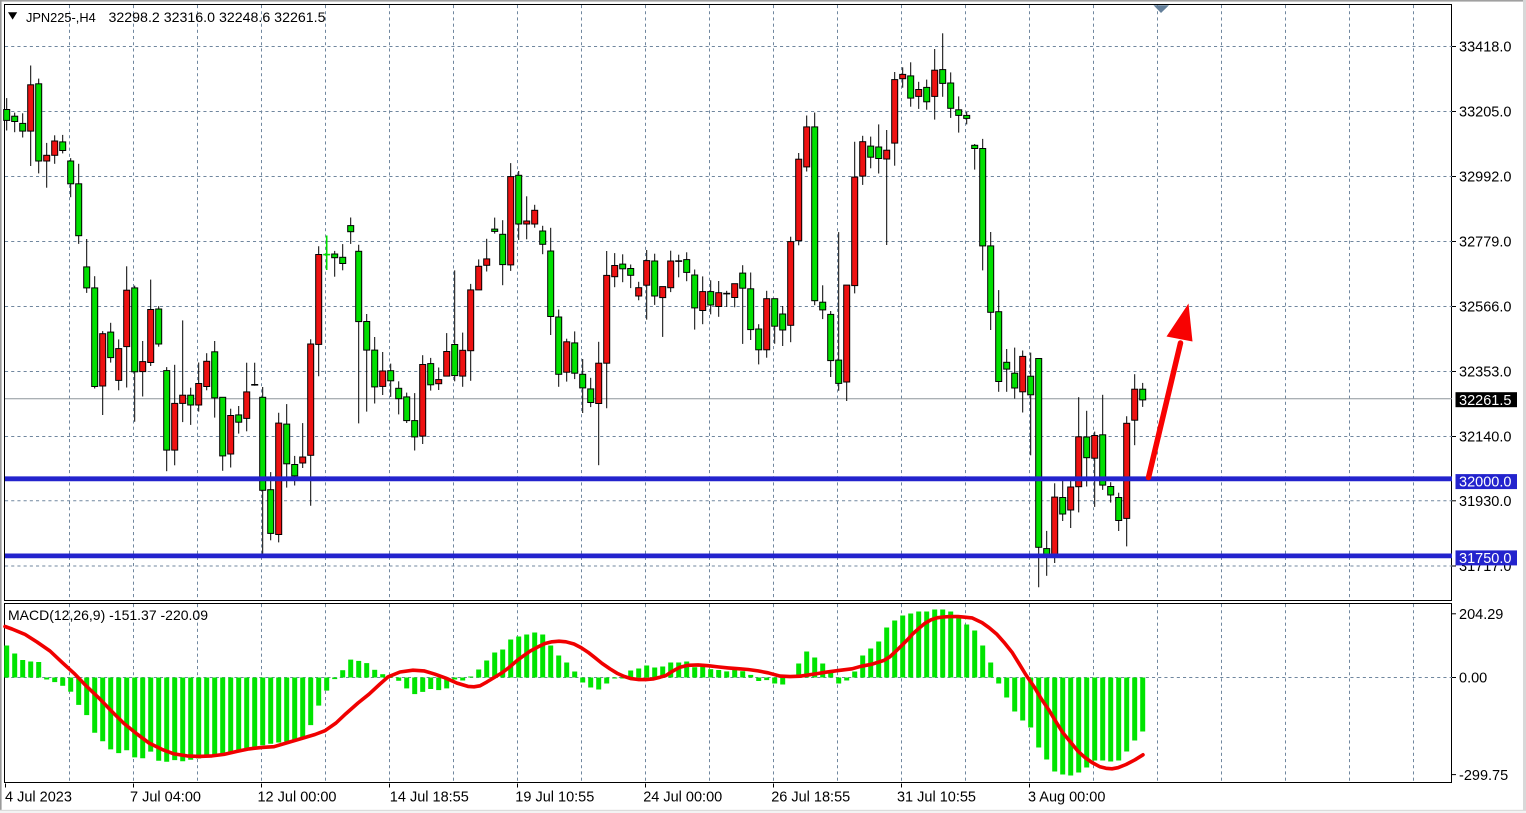 The image size is (1526, 813). Describe the element at coordinates (1485, 373) in the screenshot. I see `svg-text: 32353.0` at that location.